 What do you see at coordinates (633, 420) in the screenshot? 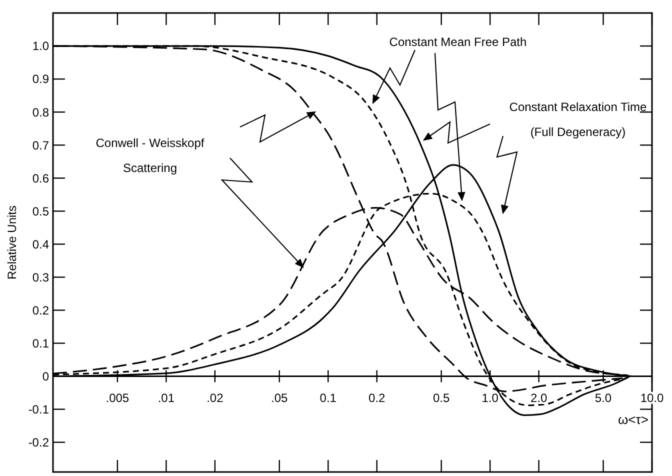
I see `x-axis-title: ω<τ>` at bounding box center [633, 420].